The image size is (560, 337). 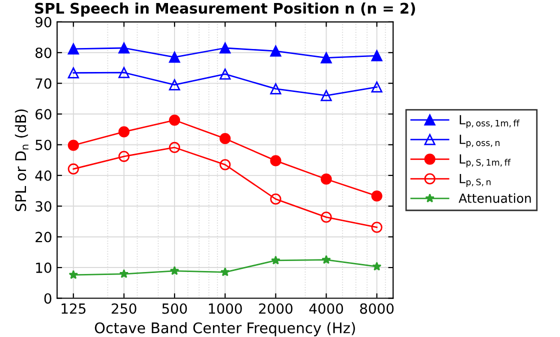 What do you see at coordinates (480, 141) in the screenshot?
I see `legend-label: L$_{p,oss,n}$` at bounding box center [480, 141].